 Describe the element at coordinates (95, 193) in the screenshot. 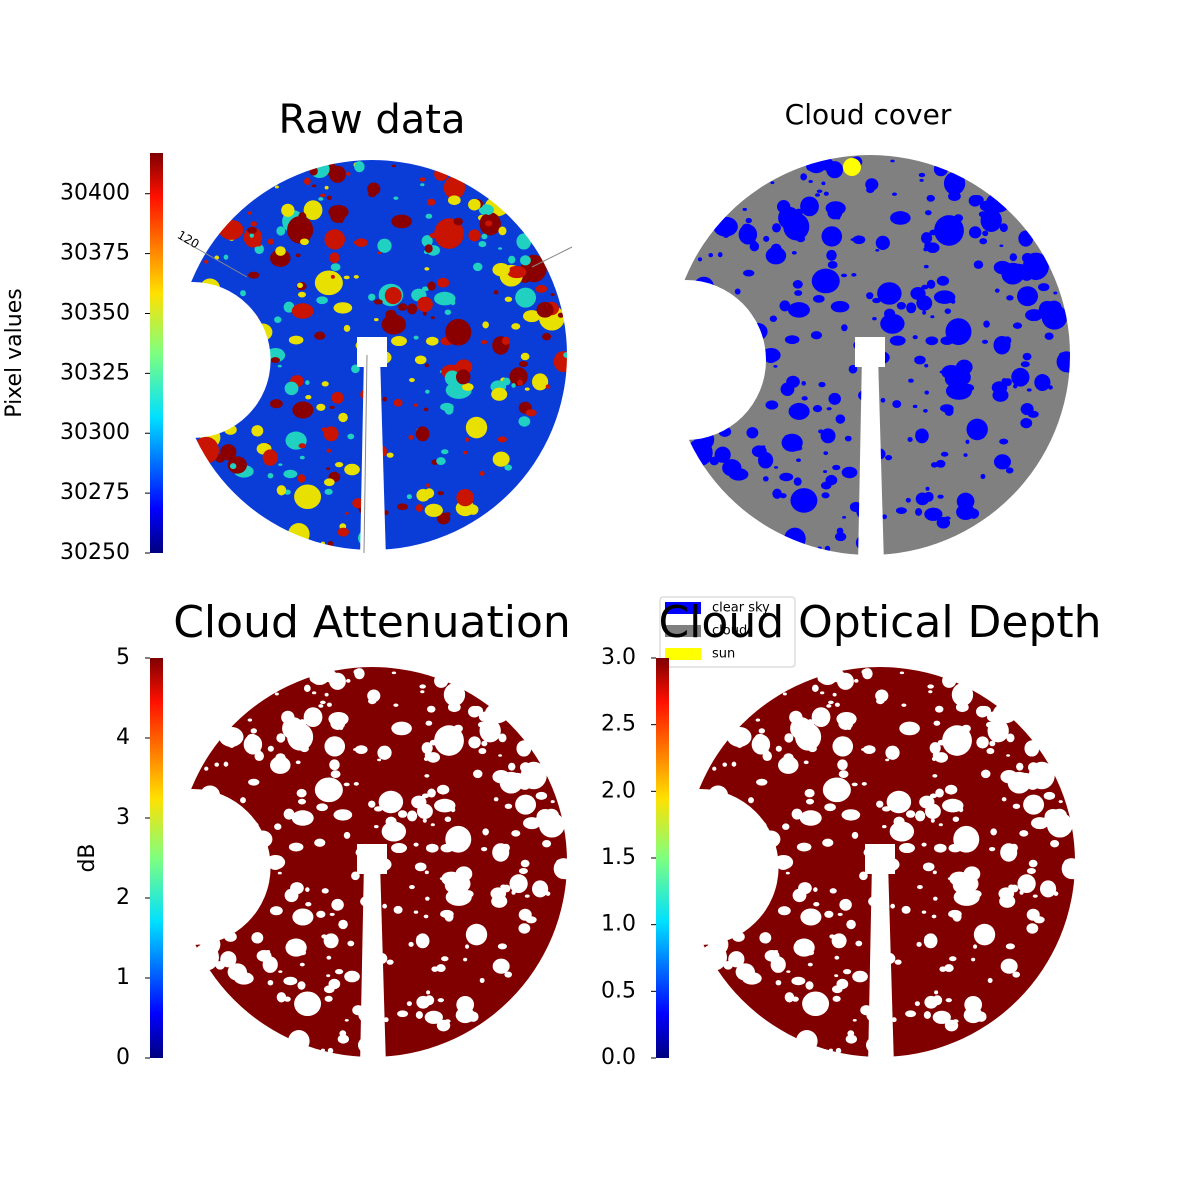

I see `colorbar-tick-label: 30400` at that location.